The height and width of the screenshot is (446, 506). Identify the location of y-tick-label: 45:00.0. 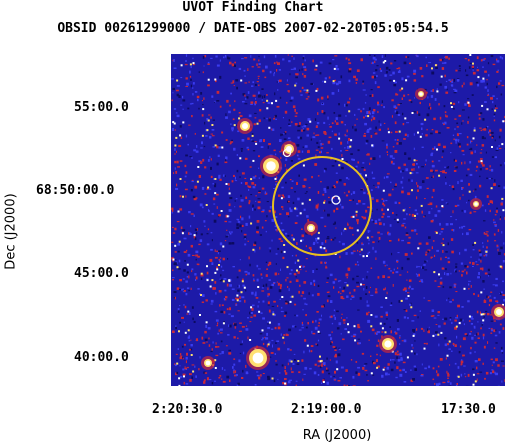
(101, 273).